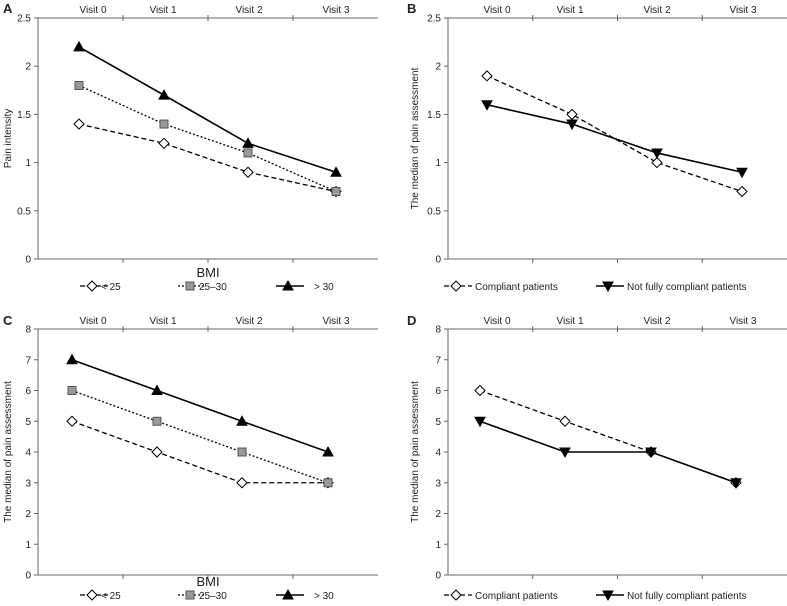 The width and height of the screenshot is (787, 606). Describe the element at coordinates (8, 320) in the screenshot. I see `panel-letter-c: C` at that location.